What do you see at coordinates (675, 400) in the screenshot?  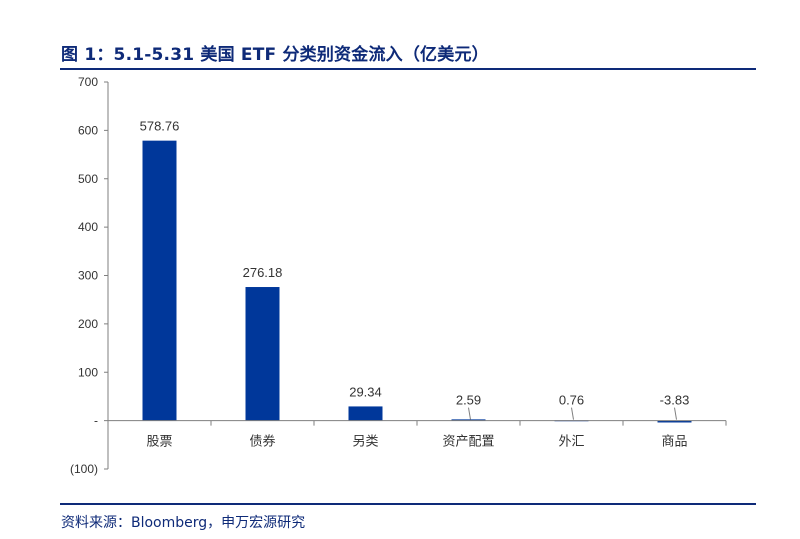 I see `data-label: -3.83` at bounding box center [675, 400].